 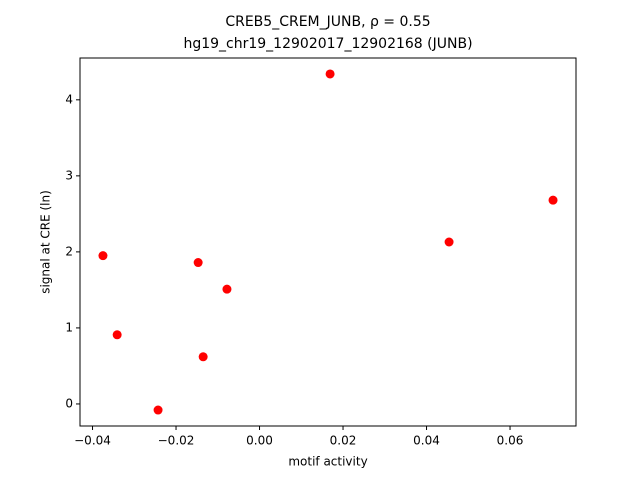 I want to click on x-tick-label: −0.02, so click(x=176, y=441).